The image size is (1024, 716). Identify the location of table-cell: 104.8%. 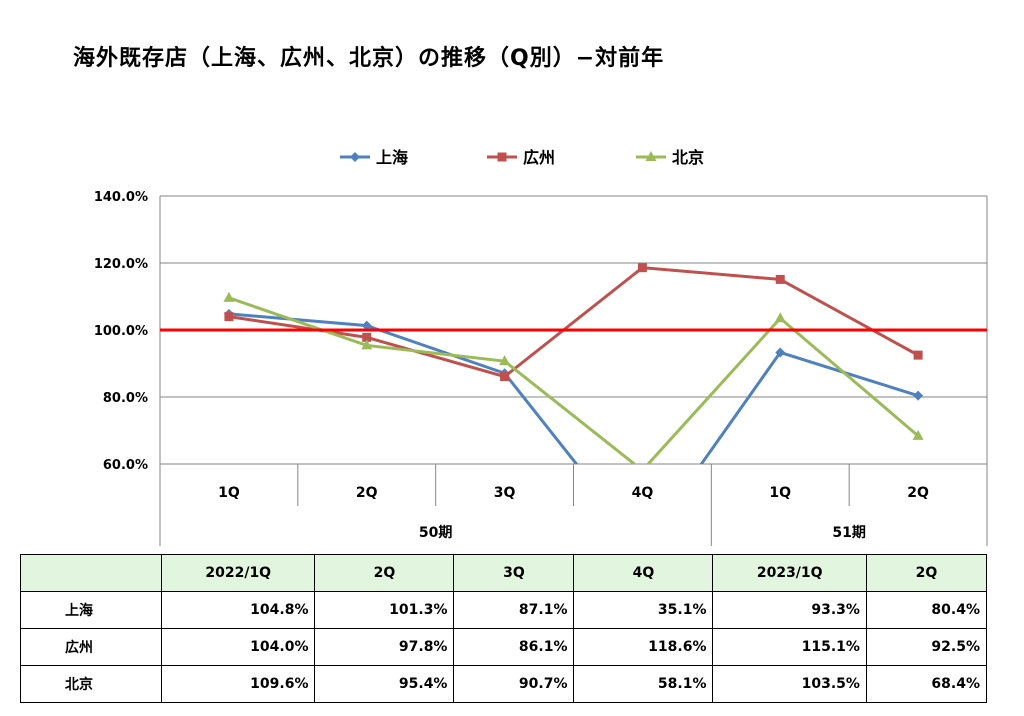
(238, 610).